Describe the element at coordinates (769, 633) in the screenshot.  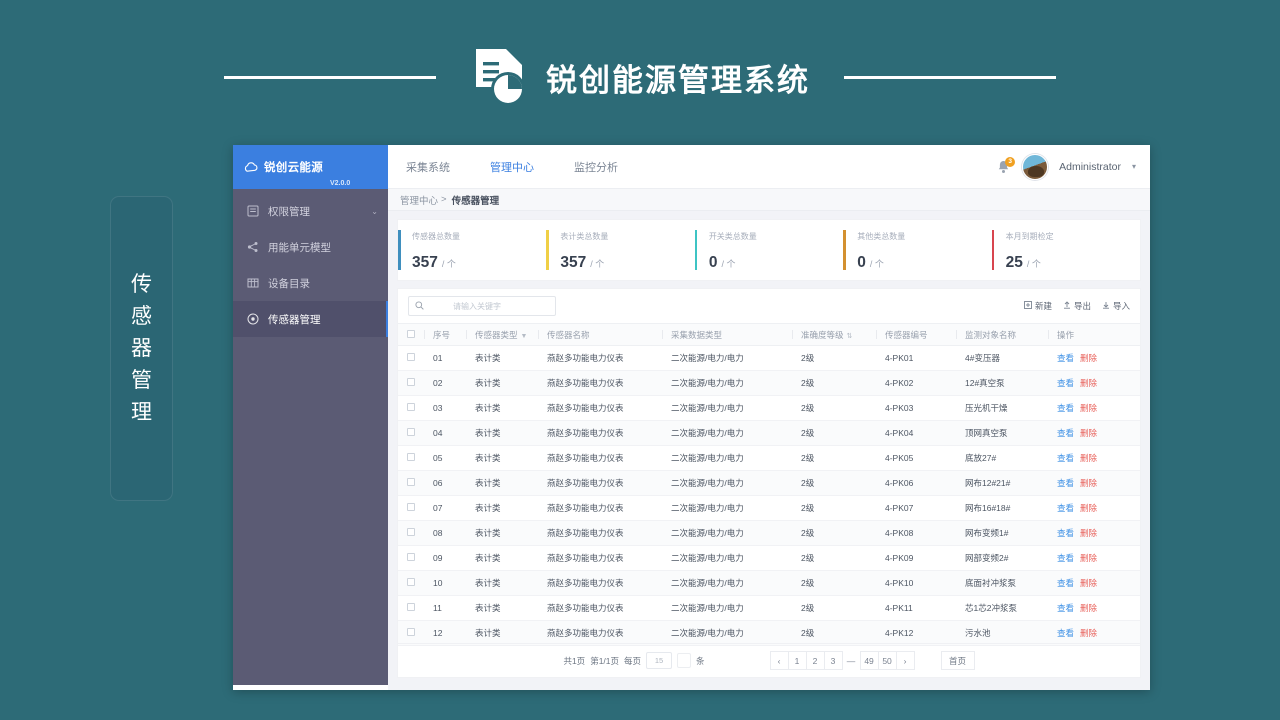
I see `table-row: 12 表计类 燕赵多功能电力仪表 二次能源/电力/电力 2级 4-PK12 污水池 查看 删除` at that location.